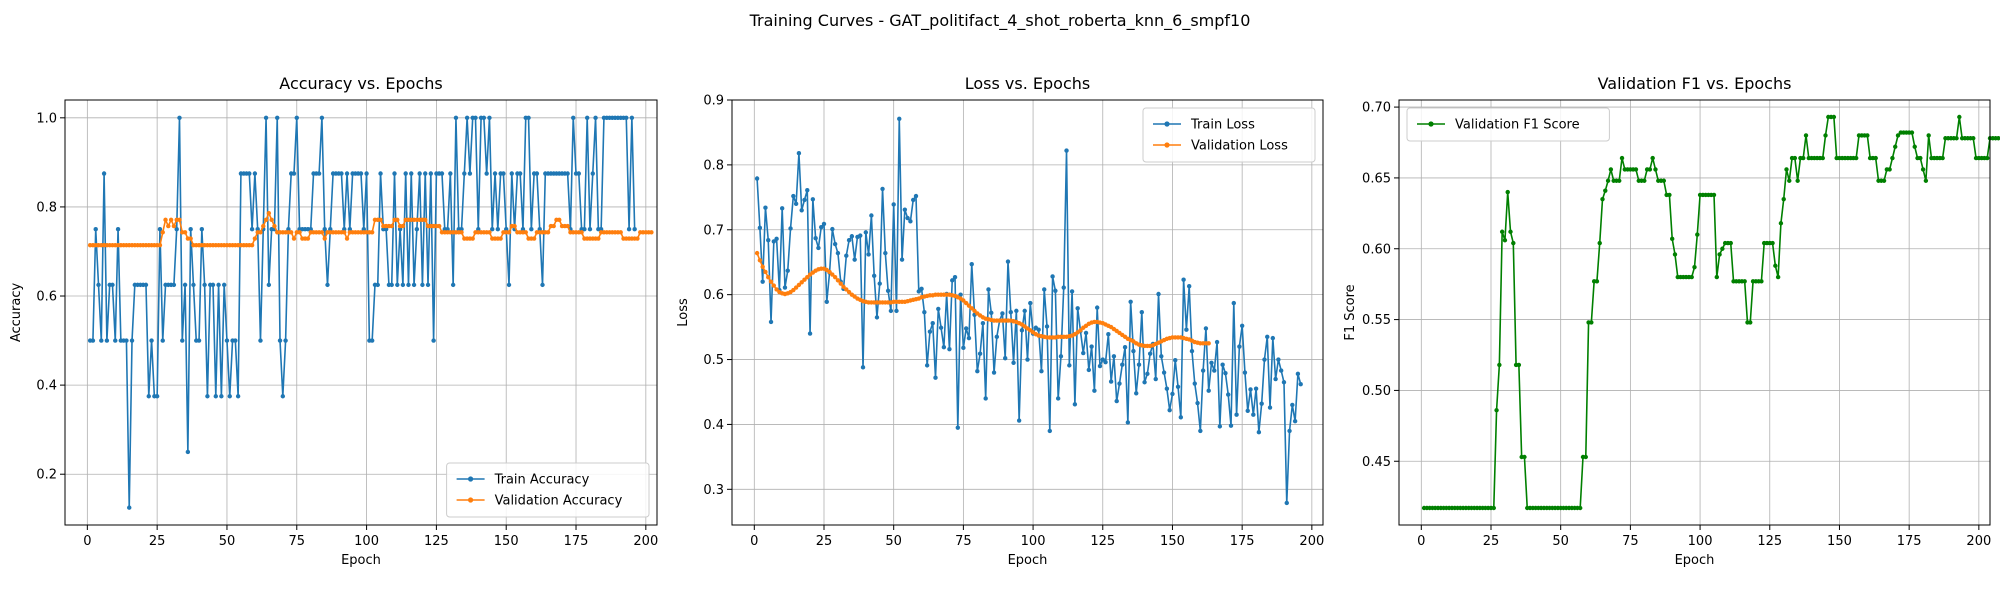  I want to click on y-tick-label: 0.5, so click(713, 360).